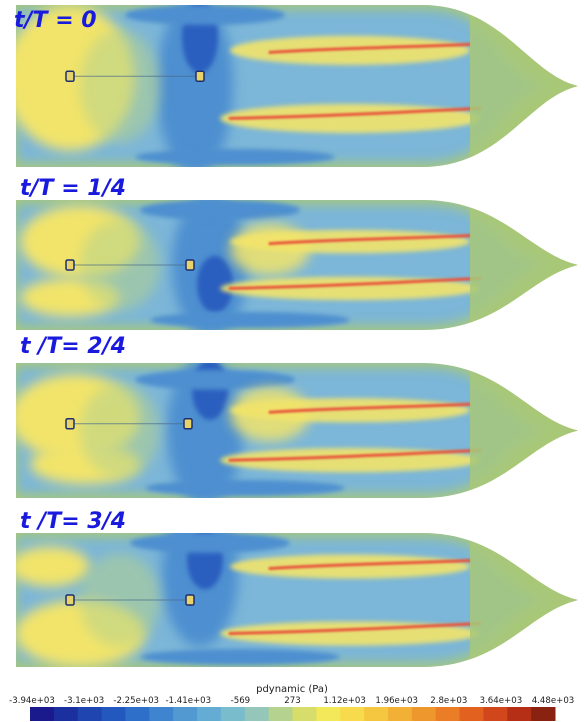  What do you see at coordinates (73, 521) in the screenshot?
I see `frame-title-3: t /T= 3/4` at bounding box center [73, 521].